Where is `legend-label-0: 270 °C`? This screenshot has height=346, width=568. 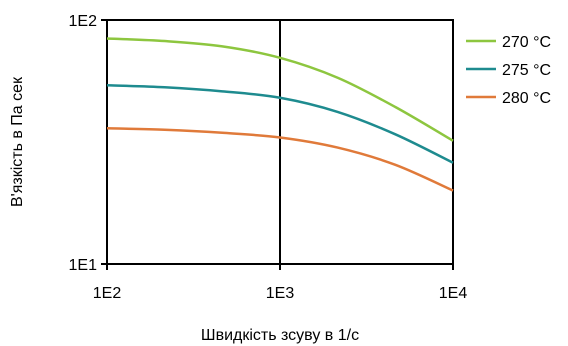
legend-label-0: 270 °C is located at coordinates (526, 42).